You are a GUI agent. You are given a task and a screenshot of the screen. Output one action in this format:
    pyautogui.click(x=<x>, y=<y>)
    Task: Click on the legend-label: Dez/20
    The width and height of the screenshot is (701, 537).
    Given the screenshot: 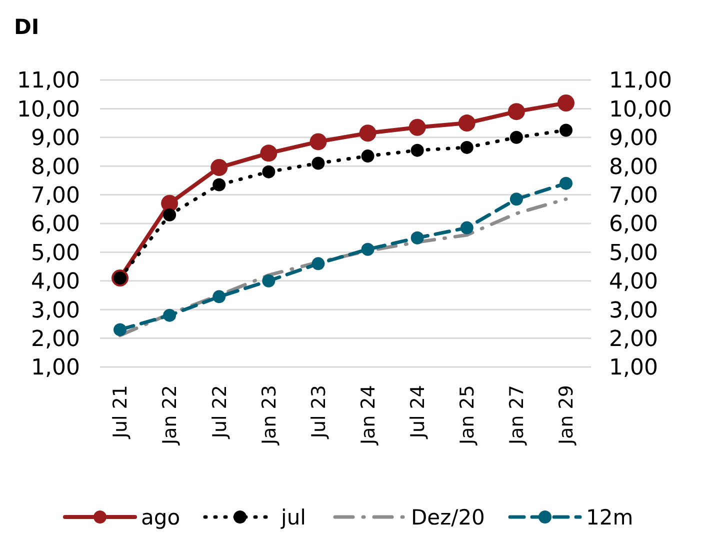 What is the action you would take?
    pyautogui.click(x=448, y=517)
    